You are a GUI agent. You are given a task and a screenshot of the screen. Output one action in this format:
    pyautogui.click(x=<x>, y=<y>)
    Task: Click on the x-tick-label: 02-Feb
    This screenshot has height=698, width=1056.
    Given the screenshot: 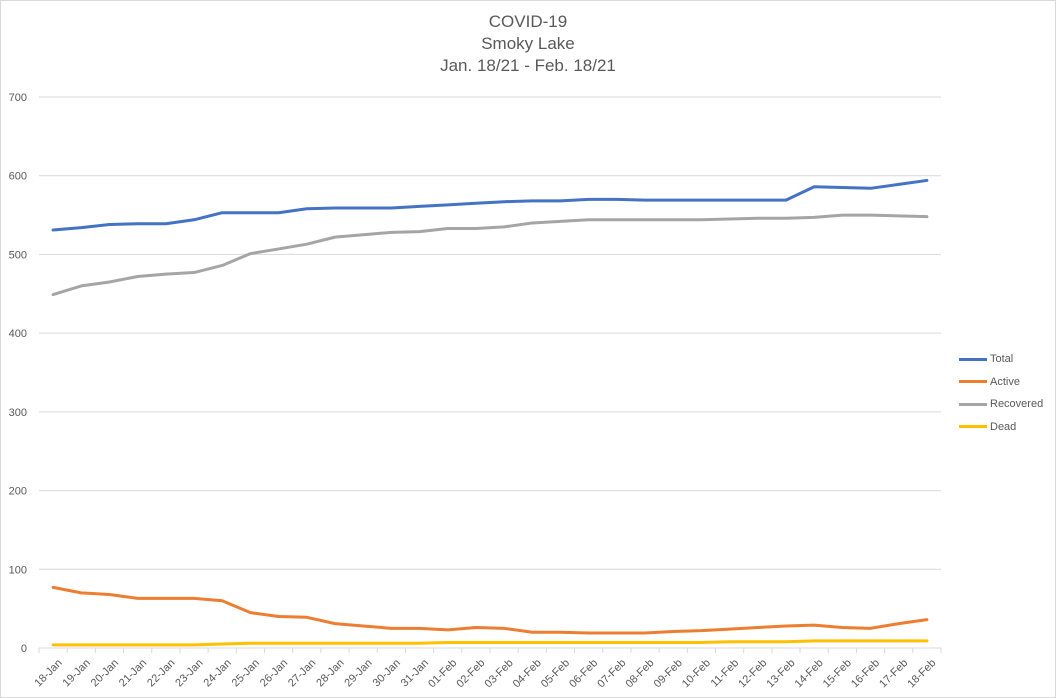 What is the action you would take?
    pyautogui.click(x=470, y=673)
    